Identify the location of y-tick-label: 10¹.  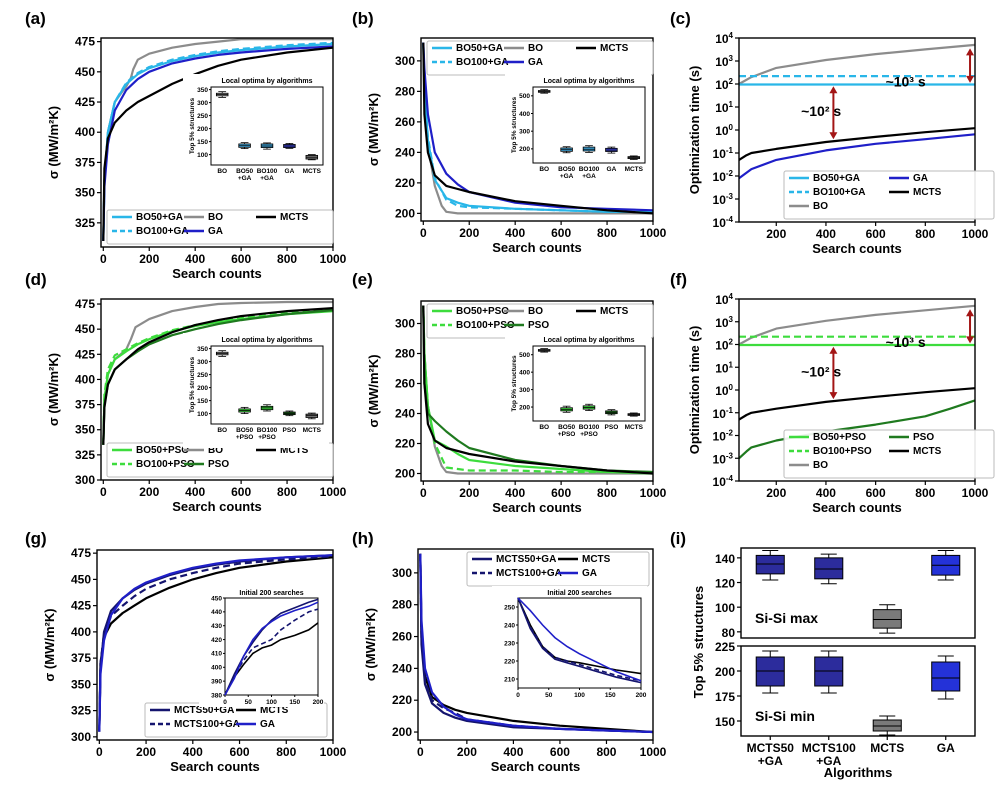
(724, 367).